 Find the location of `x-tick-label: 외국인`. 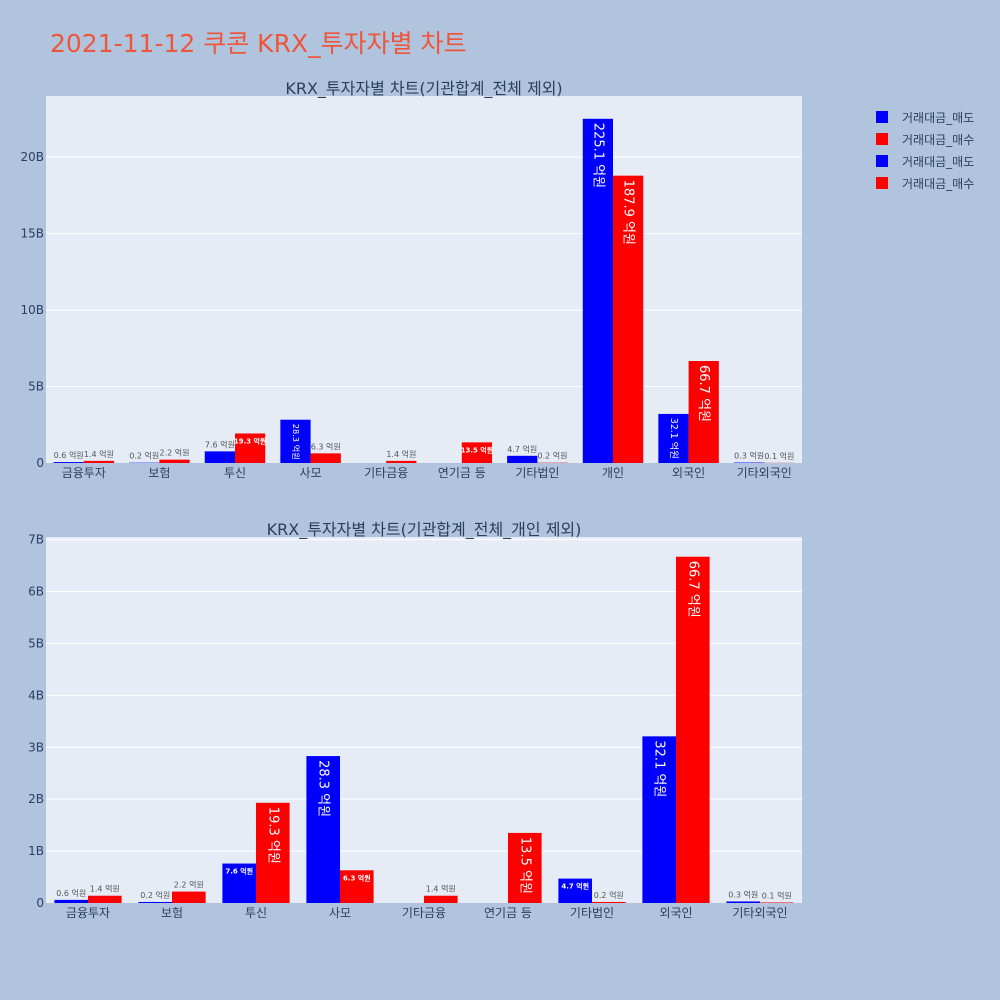

x-tick-label: 외국인 is located at coordinates (688, 473).